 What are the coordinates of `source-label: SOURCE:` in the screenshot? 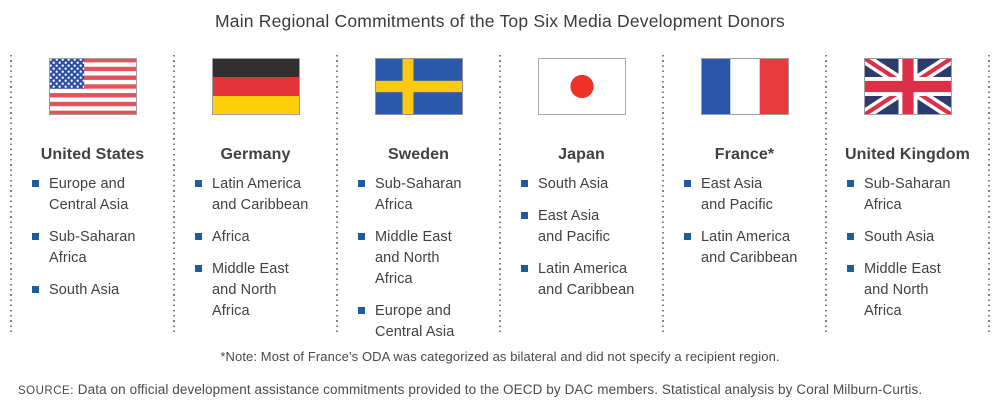 It's located at (46, 391).